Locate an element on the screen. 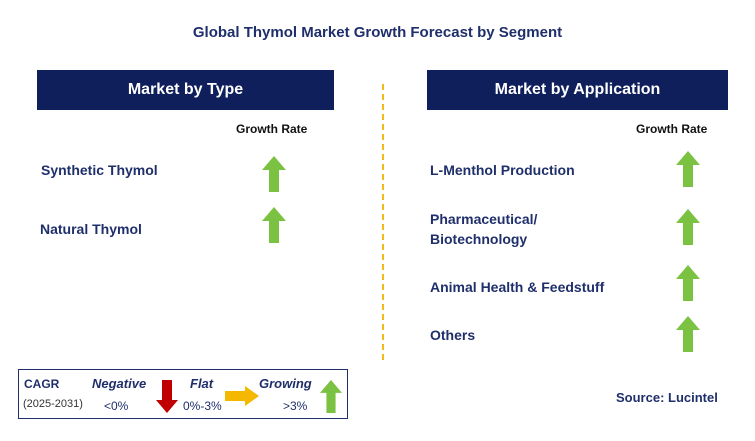 The image size is (755, 441). segment-natural-thymol: Natural Thymol is located at coordinates (91, 229).